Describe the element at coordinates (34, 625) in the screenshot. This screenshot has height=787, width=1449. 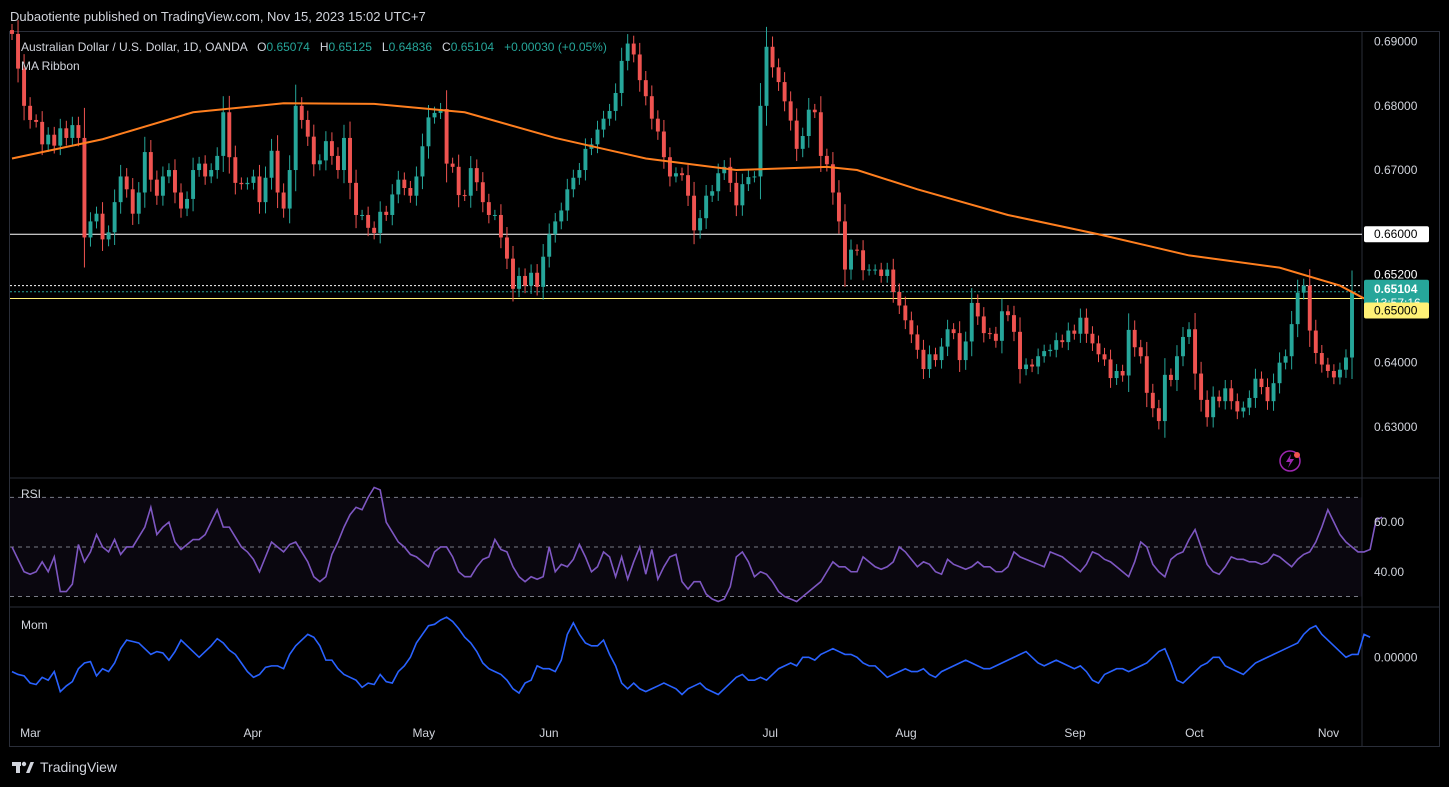
I see `mom-legend: Mom` at that location.